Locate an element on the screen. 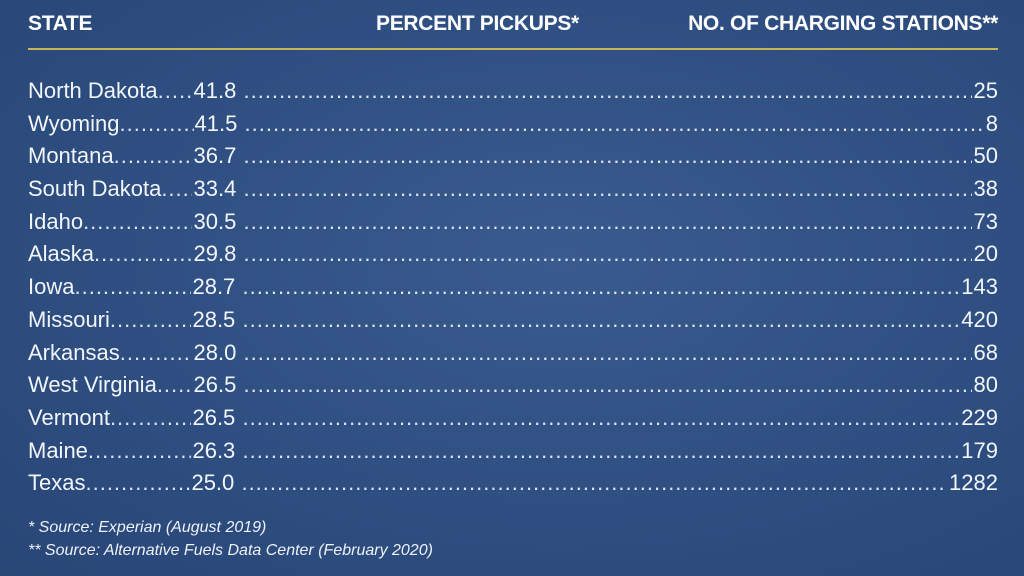 The image size is (1024, 576). charging-stations-value: 20 is located at coordinates (985, 254).